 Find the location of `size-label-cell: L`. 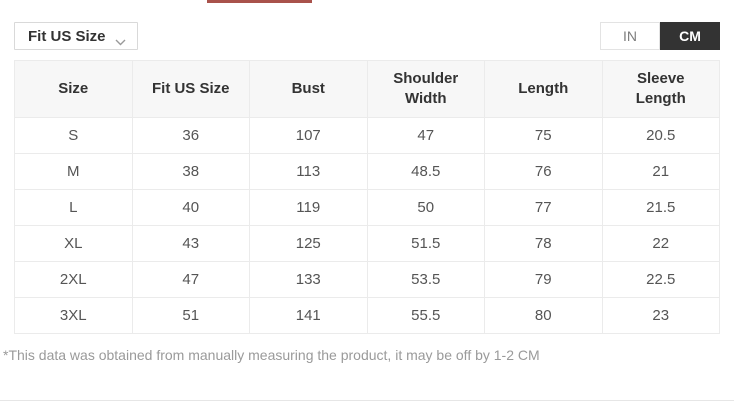

size-label-cell: L is located at coordinates (73, 207).